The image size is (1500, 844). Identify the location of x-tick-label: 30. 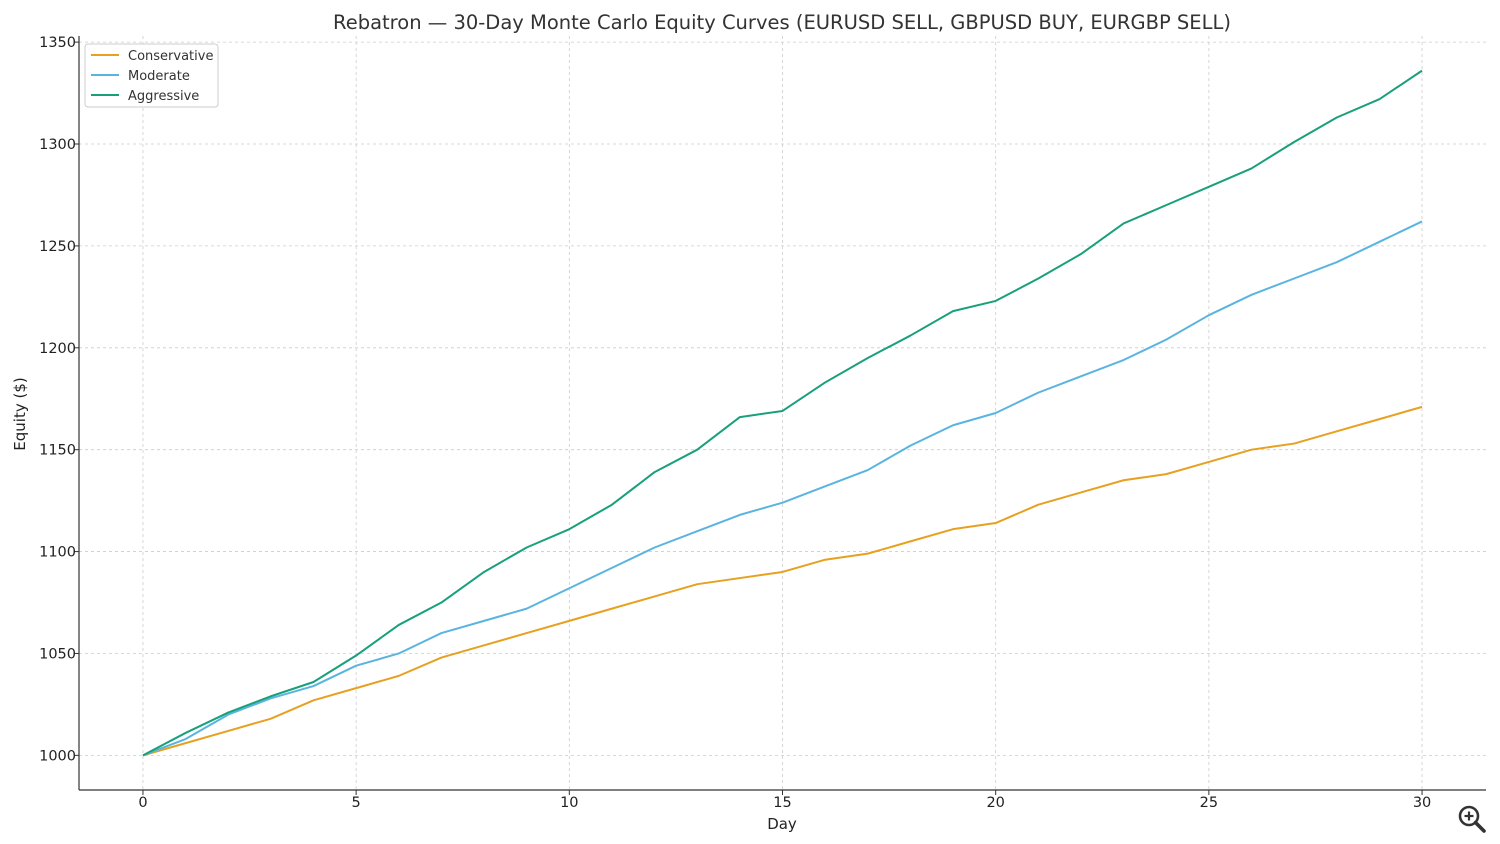
(1422, 803).